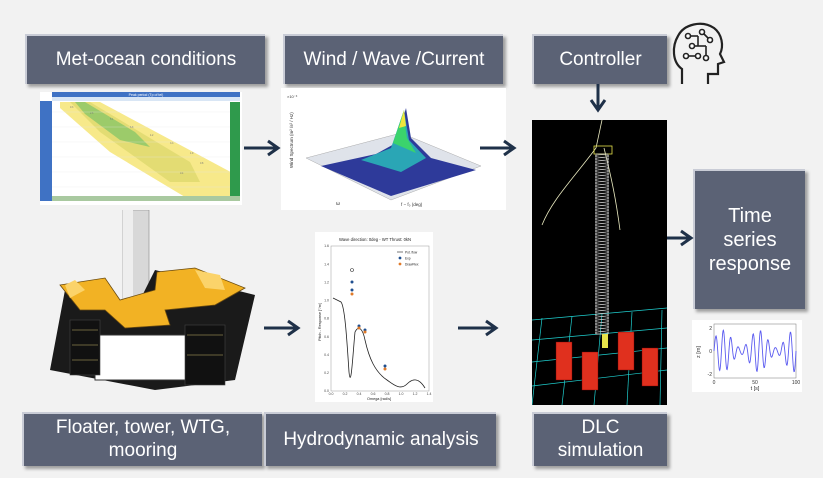 This screenshot has height=478, width=823. What do you see at coordinates (710, 352) in the screenshot?
I see `ts-ytick: 0` at bounding box center [710, 352].